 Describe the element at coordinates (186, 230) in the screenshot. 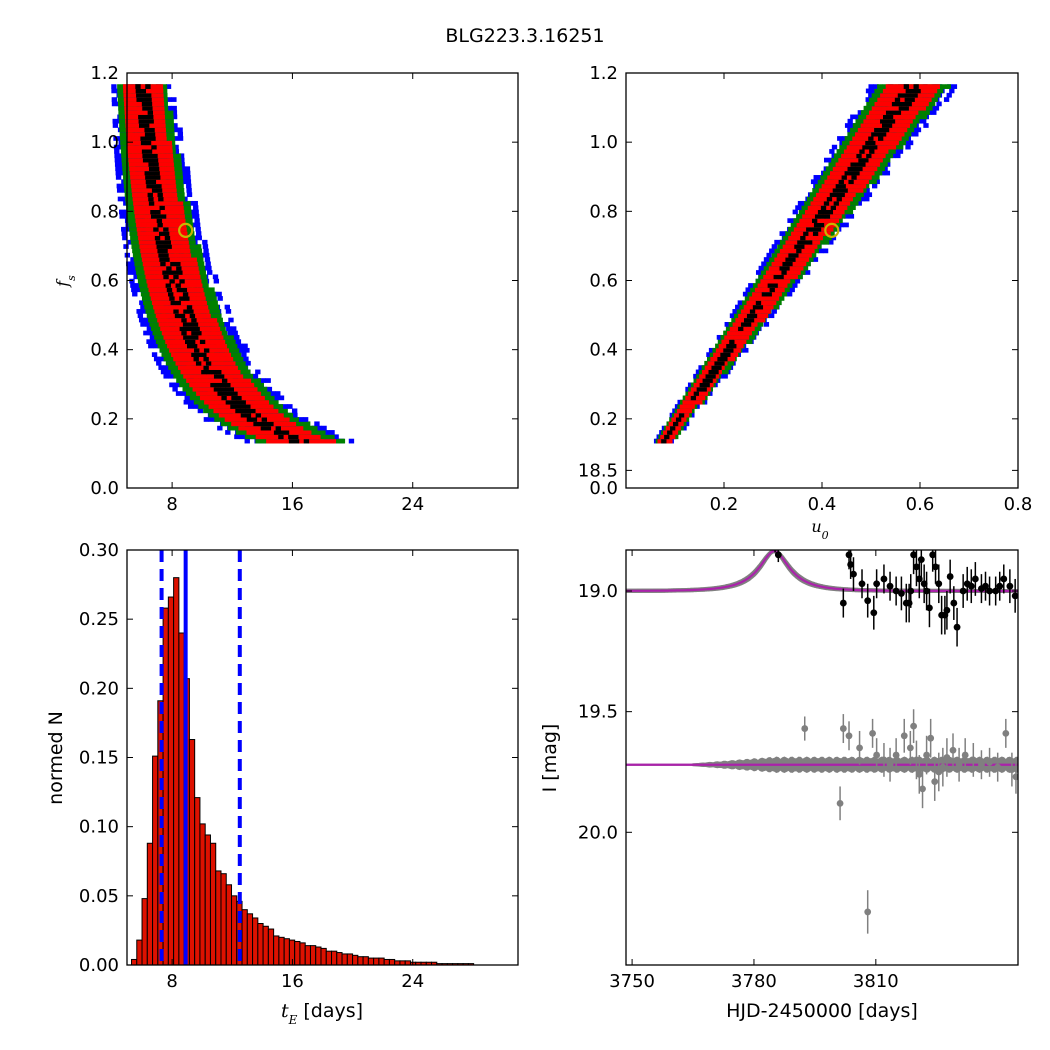

I see `fs-tE-best-fit-marker` at that location.